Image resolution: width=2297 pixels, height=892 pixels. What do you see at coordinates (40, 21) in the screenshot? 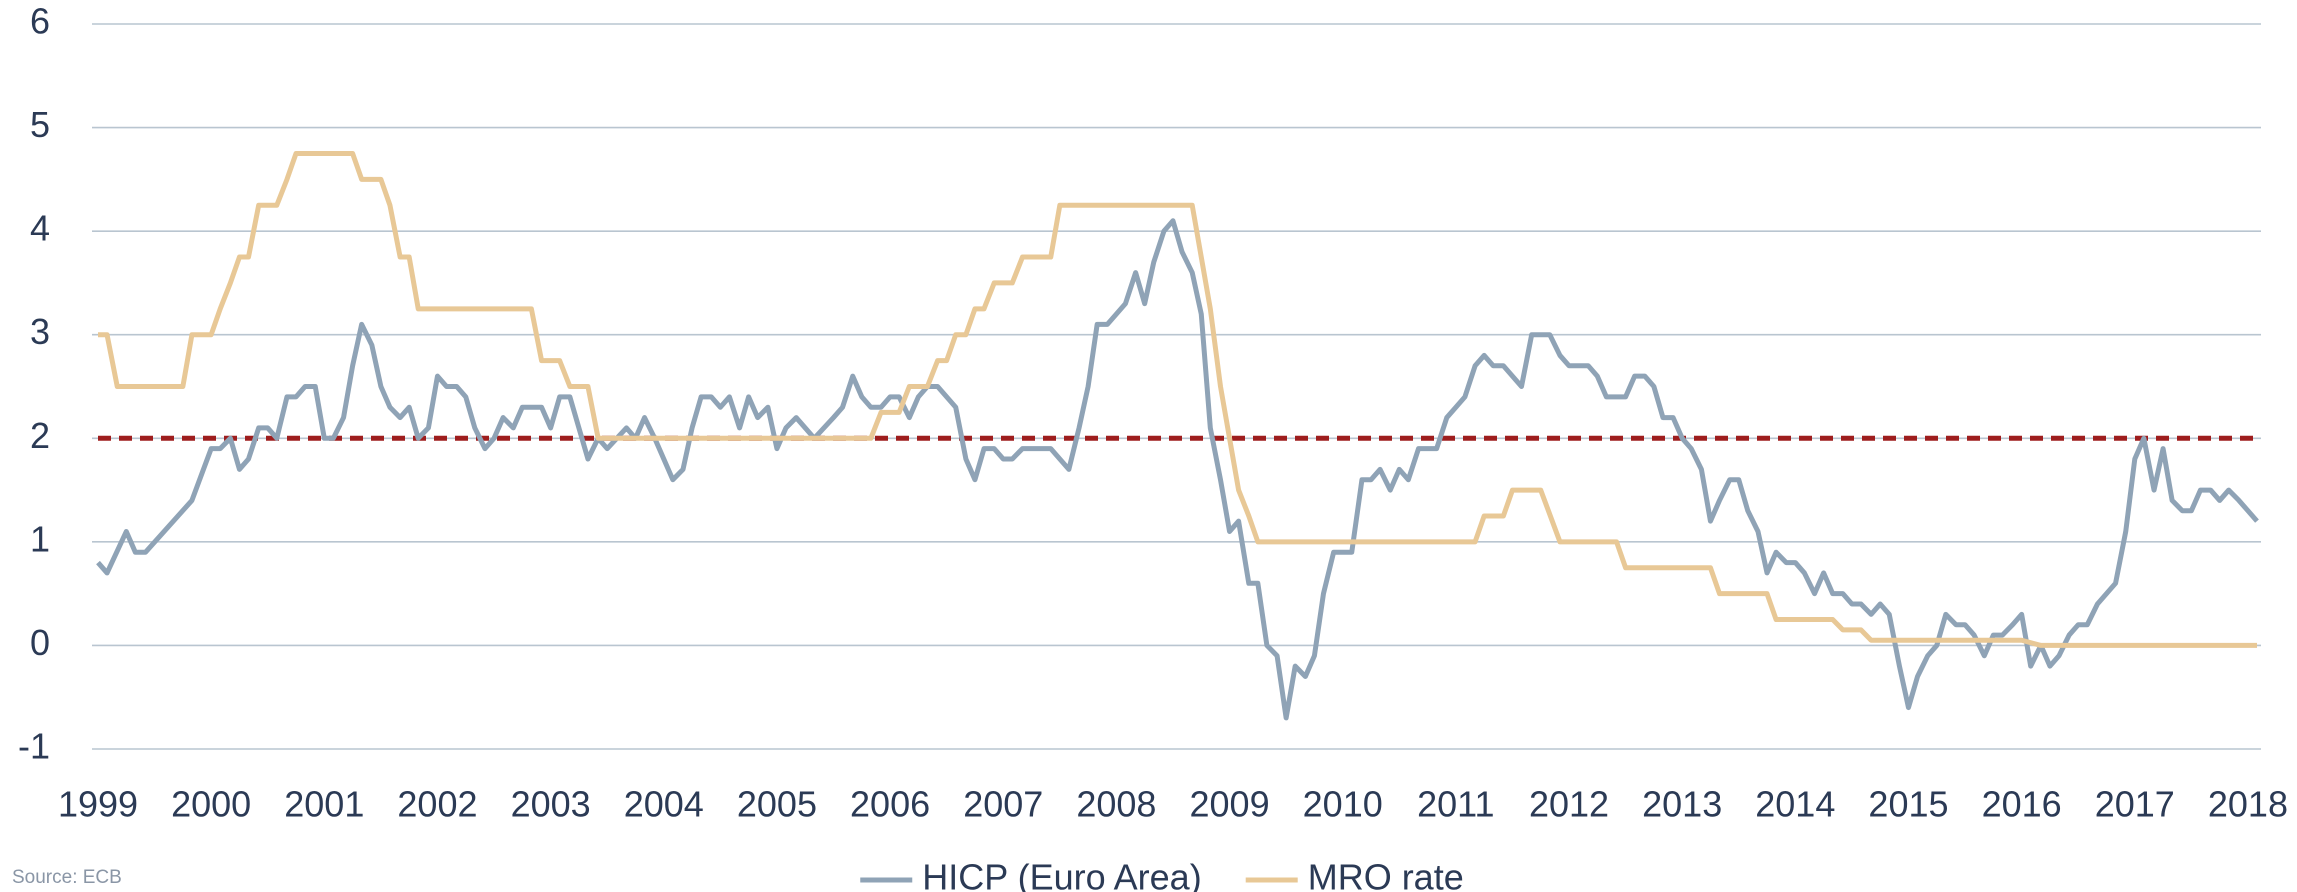
I see `y-tick-label: 6` at bounding box center [40, 21].